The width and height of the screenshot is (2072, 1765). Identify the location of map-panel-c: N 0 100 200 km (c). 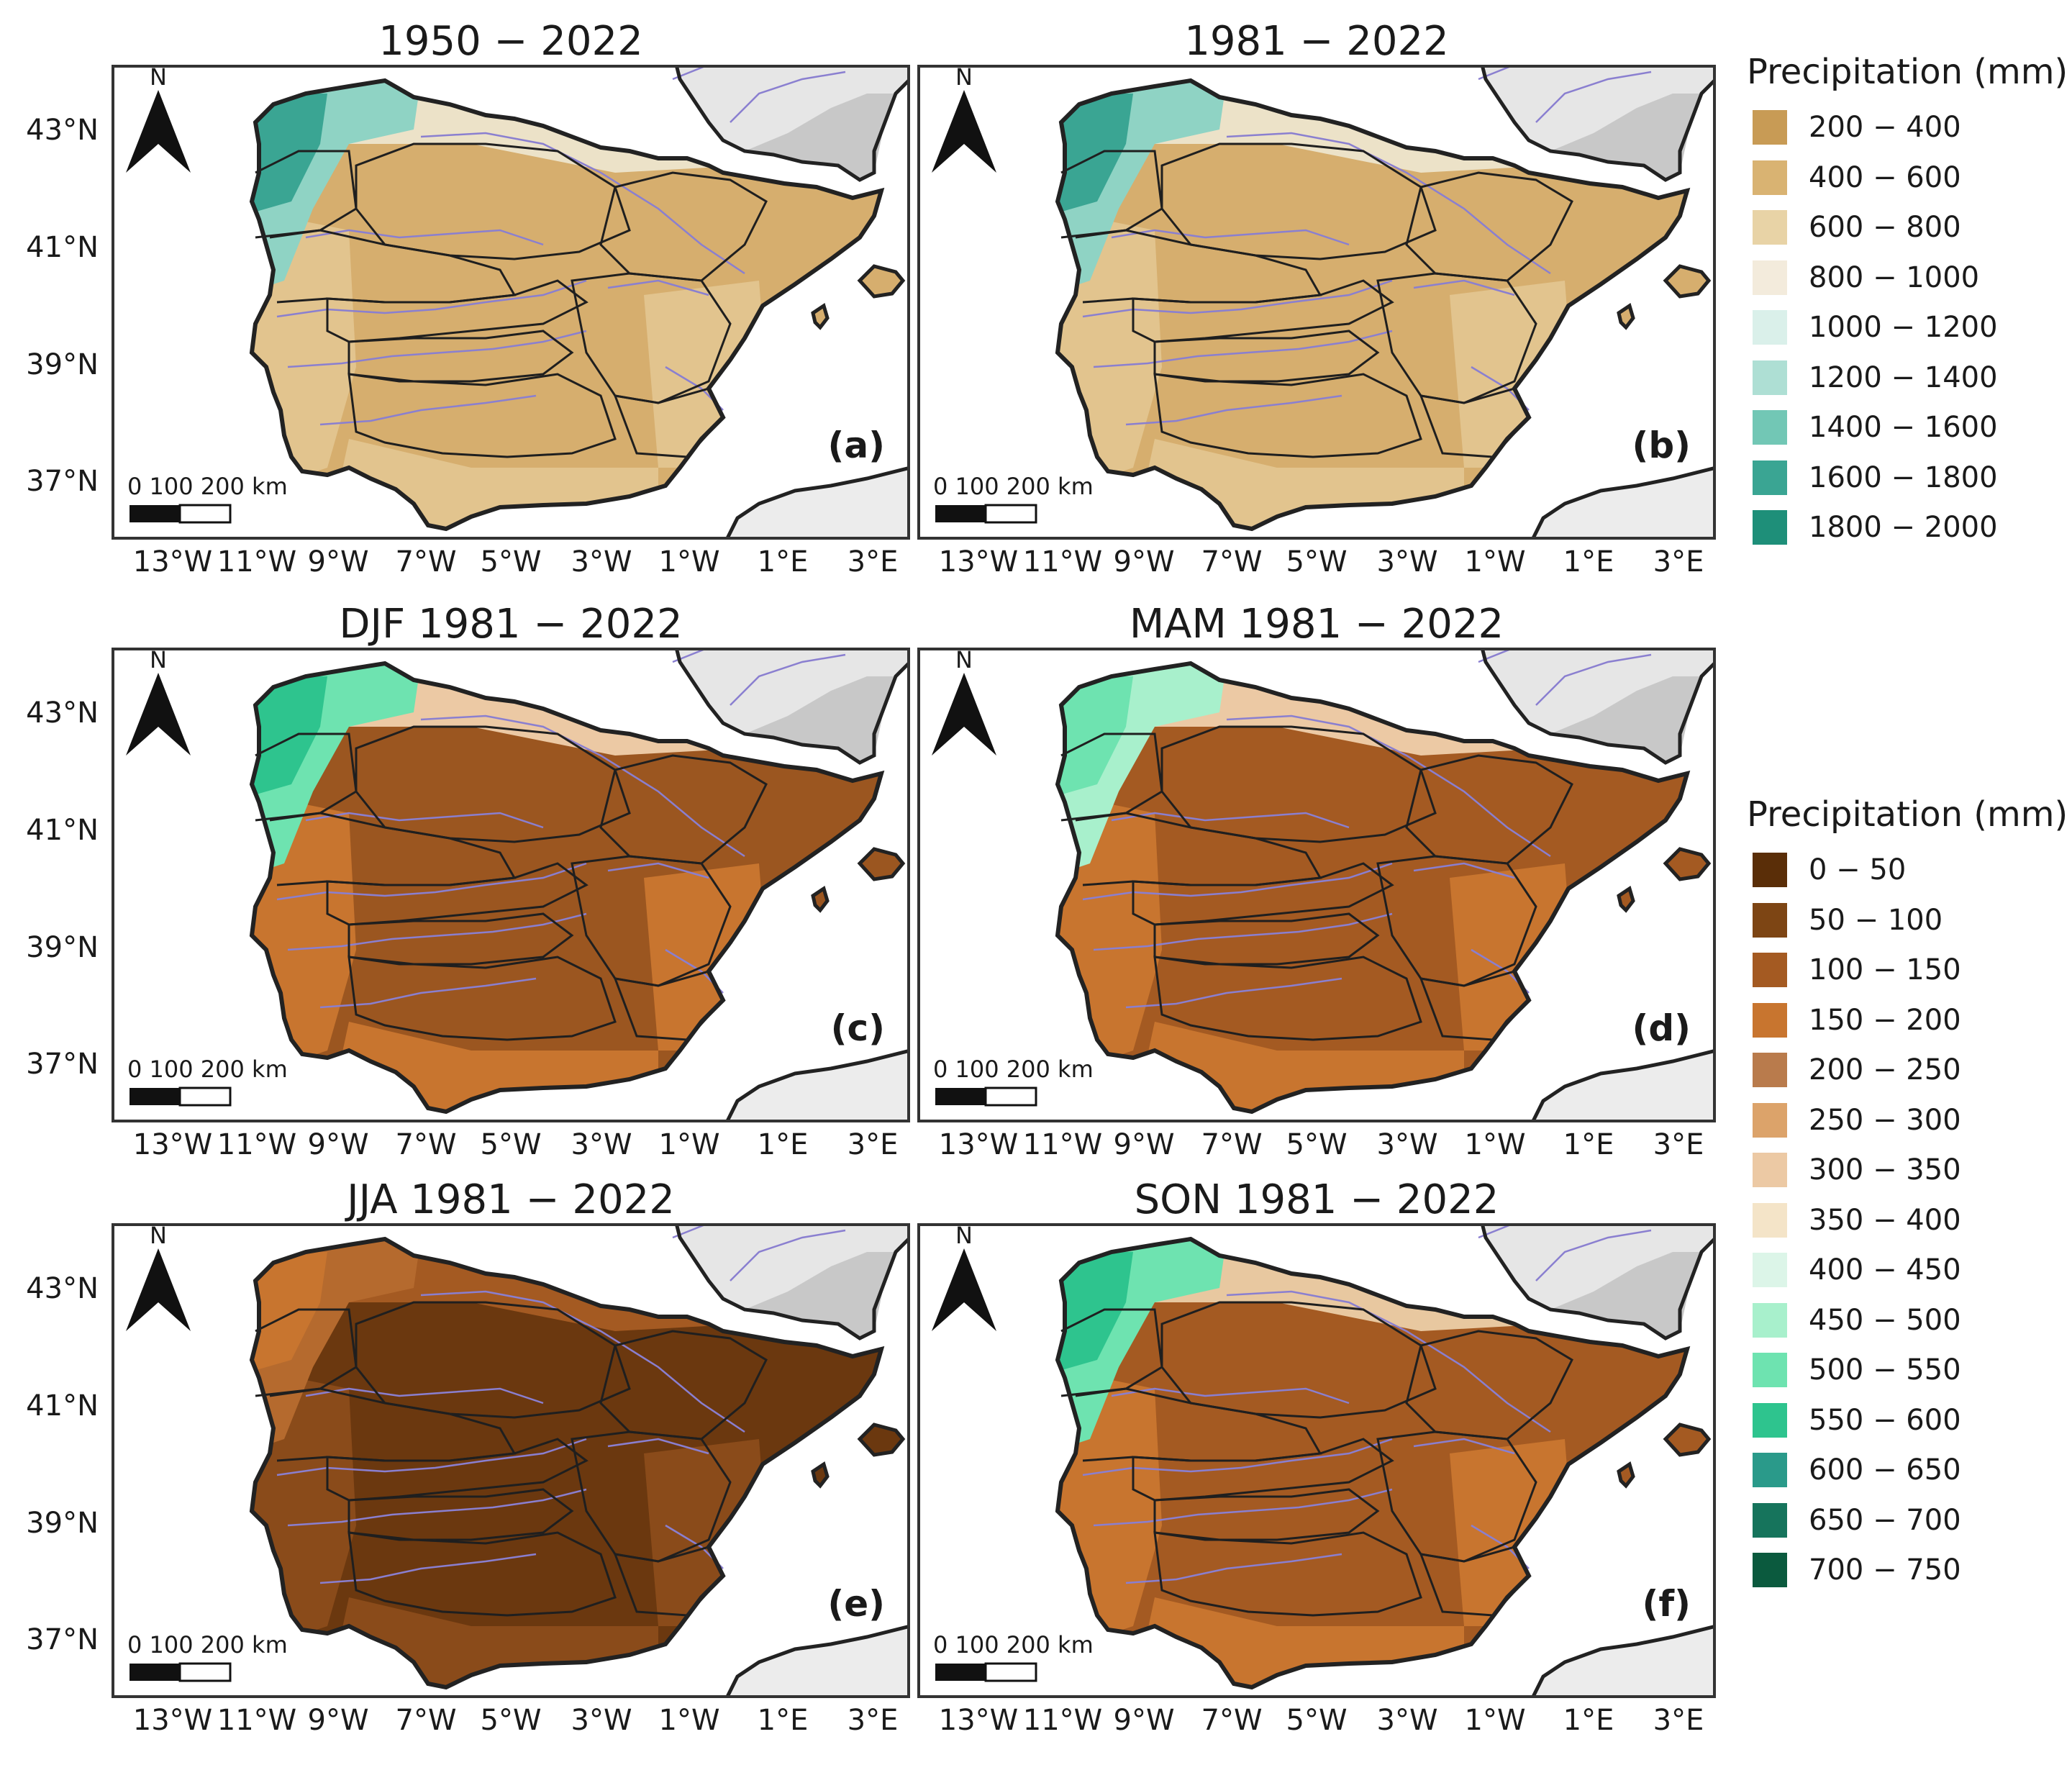
(512, 885).